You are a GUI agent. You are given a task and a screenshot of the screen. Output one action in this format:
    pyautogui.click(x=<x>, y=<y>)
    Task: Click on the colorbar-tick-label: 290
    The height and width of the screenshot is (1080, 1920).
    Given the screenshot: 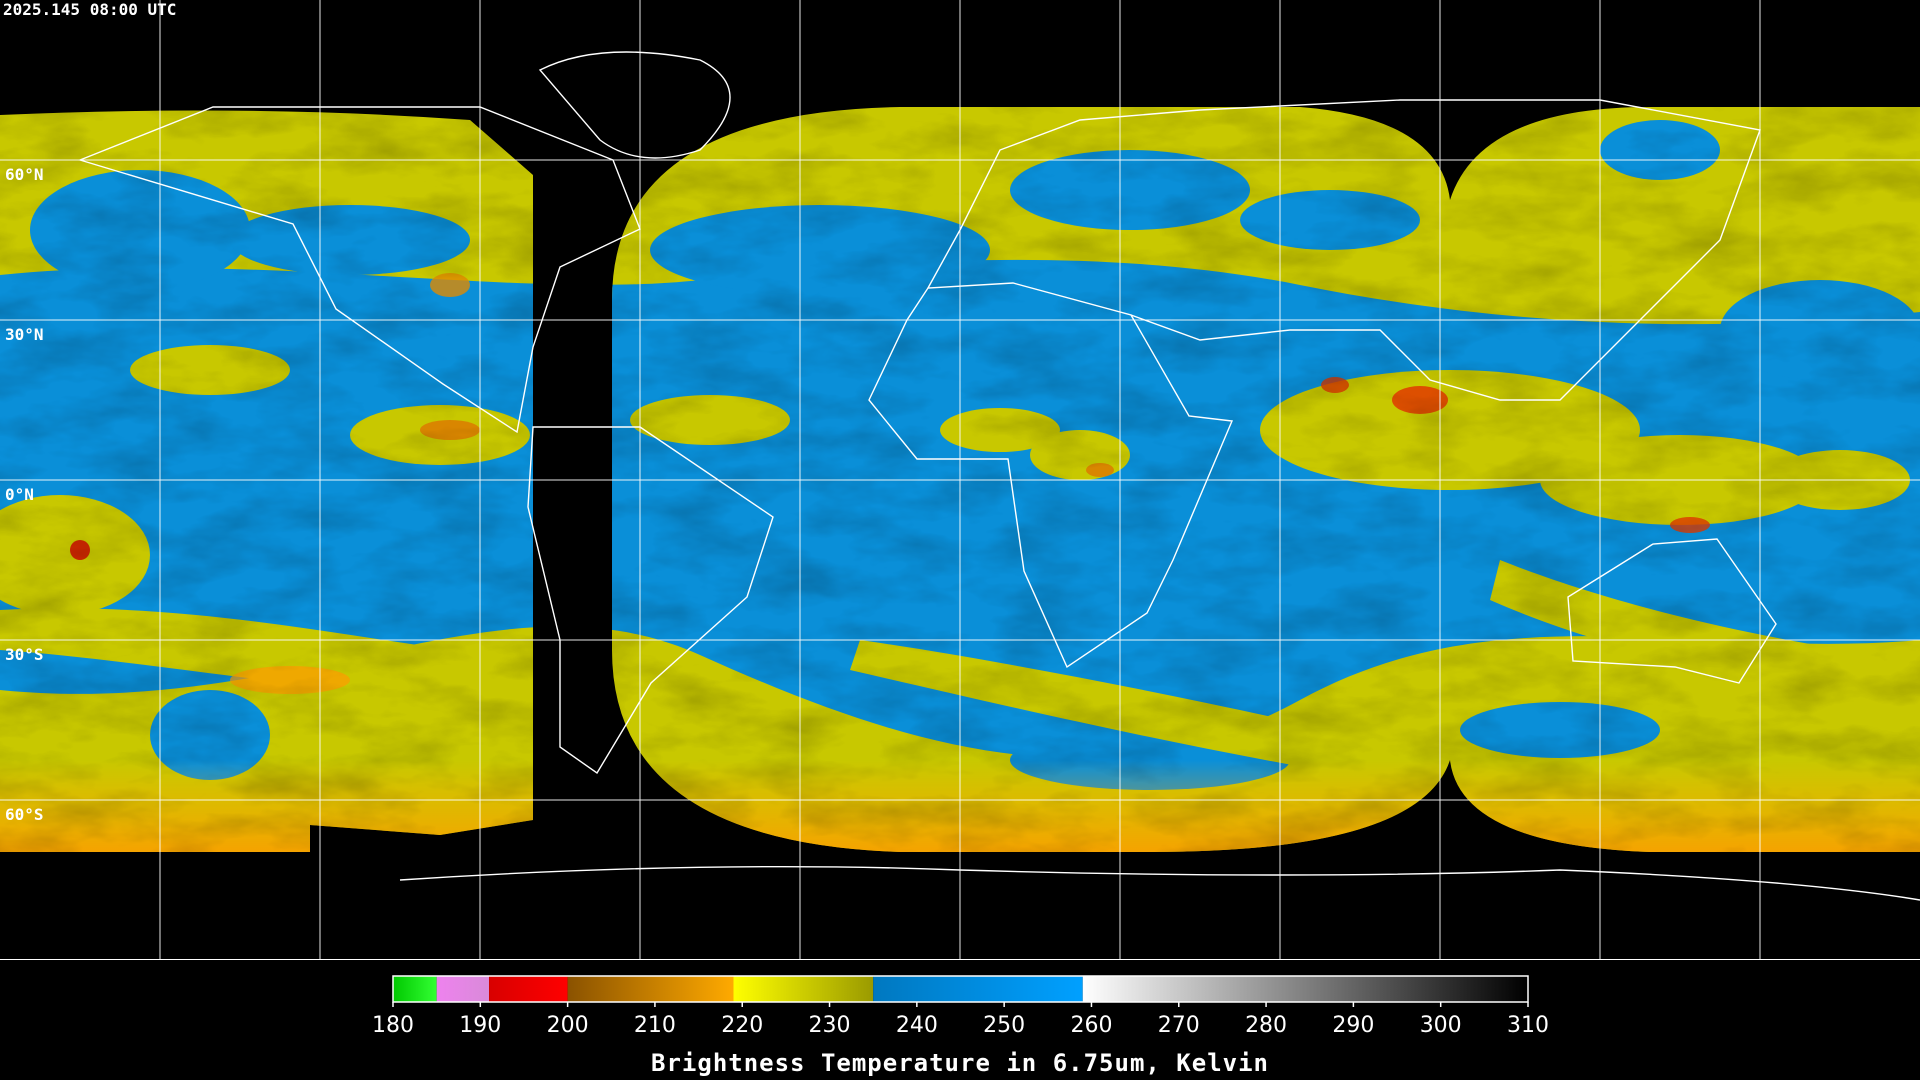 What is the action you would take?
    pyautogui.click(x=1353, y=1025)
    